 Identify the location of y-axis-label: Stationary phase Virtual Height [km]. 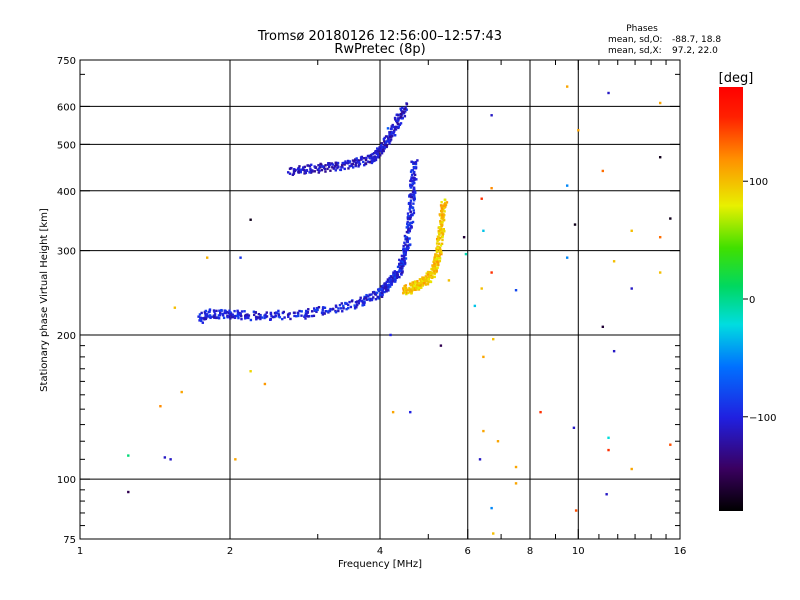
(44, 300).